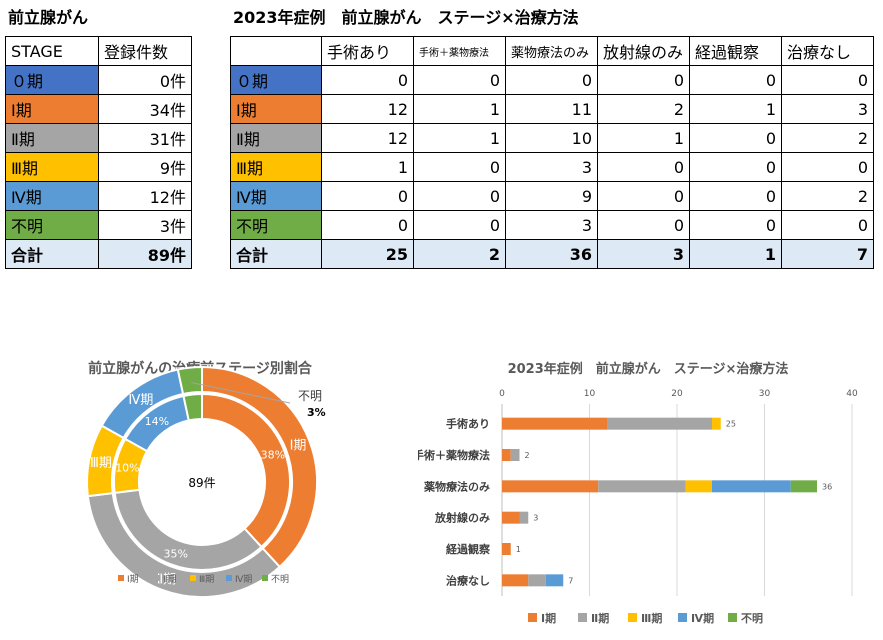 This screenshot has height=640, width=883. What do you see at coordinates (206, 579) in the screenshot?
I see `donut-legend-label: Ⅲ期` at bounding box center [206, 579].